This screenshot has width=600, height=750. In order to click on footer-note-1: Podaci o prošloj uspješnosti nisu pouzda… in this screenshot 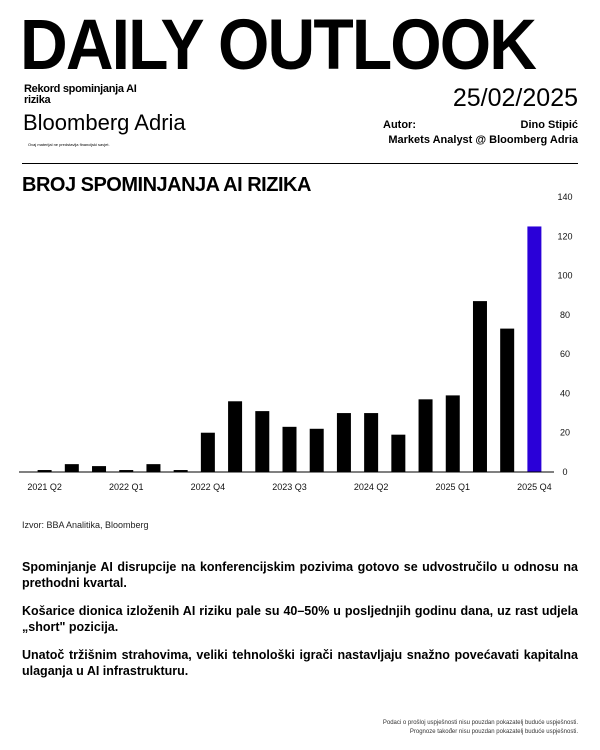, I will do `click(480, 723)`.